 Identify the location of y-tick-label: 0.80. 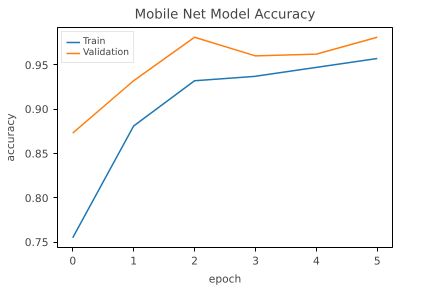
(36, 198).